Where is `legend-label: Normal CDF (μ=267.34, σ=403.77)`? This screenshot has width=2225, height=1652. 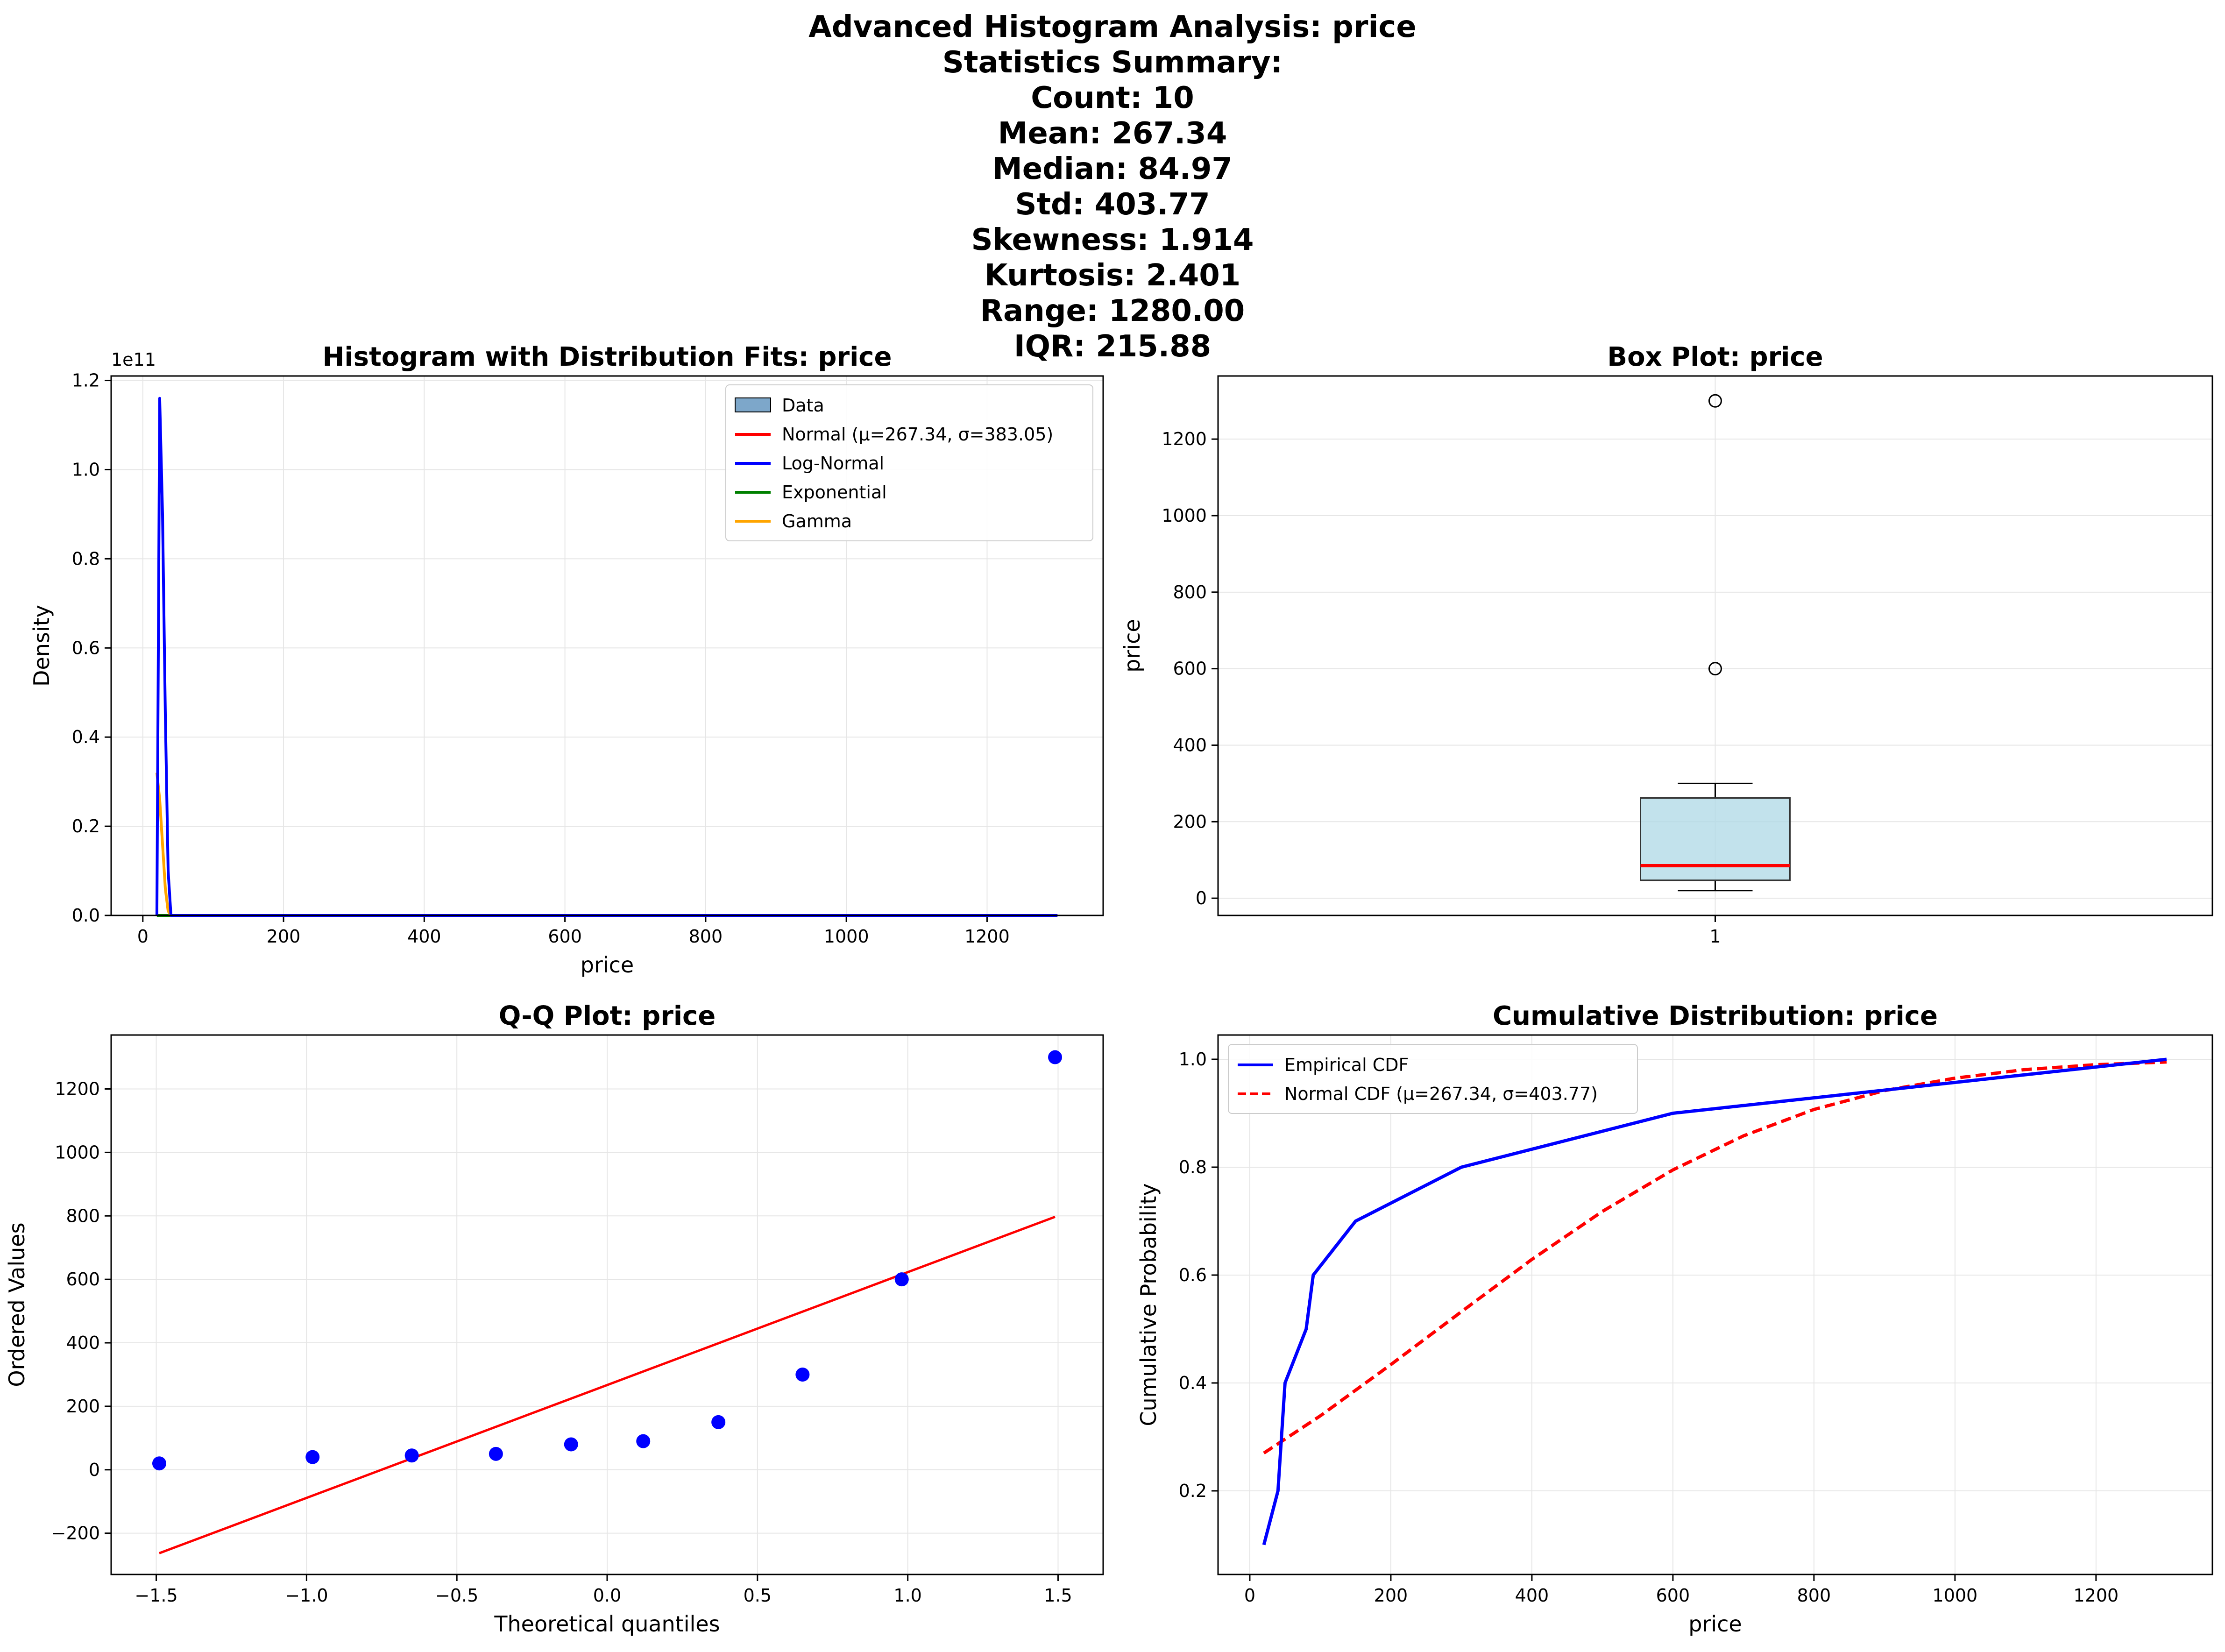
legend-label: Normal CDF (μ=267.34, σ=403.77) is located at coordinates (1441, 1094).